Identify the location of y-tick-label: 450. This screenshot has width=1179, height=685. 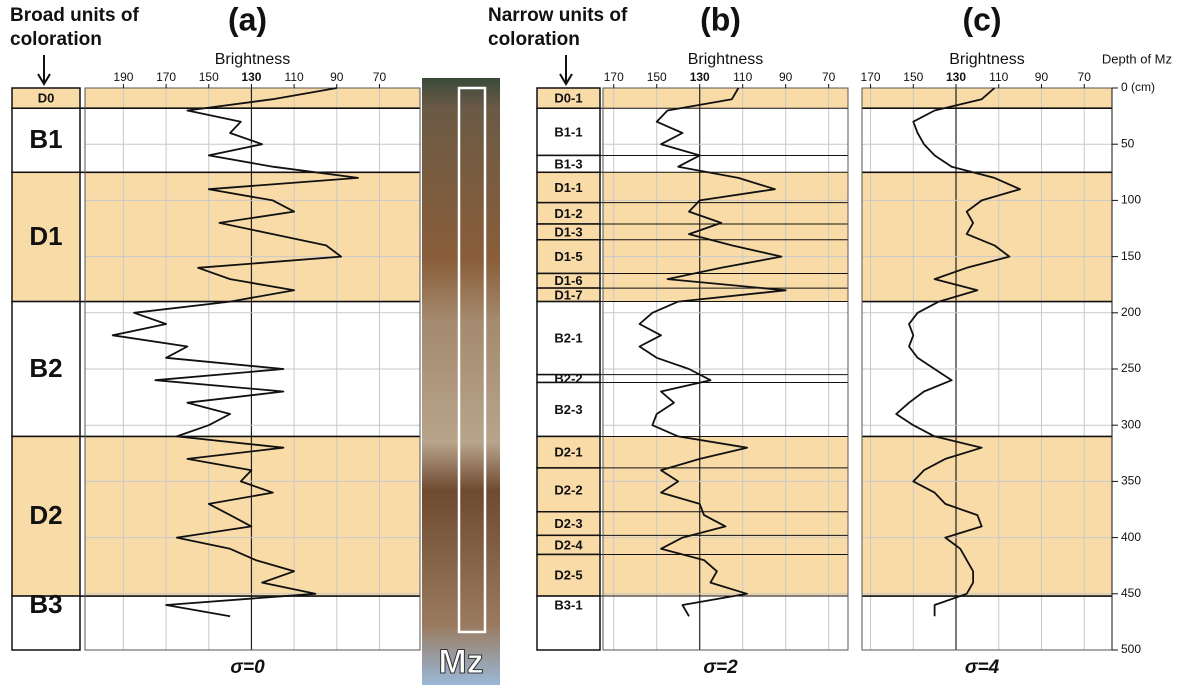
(1131, 593).